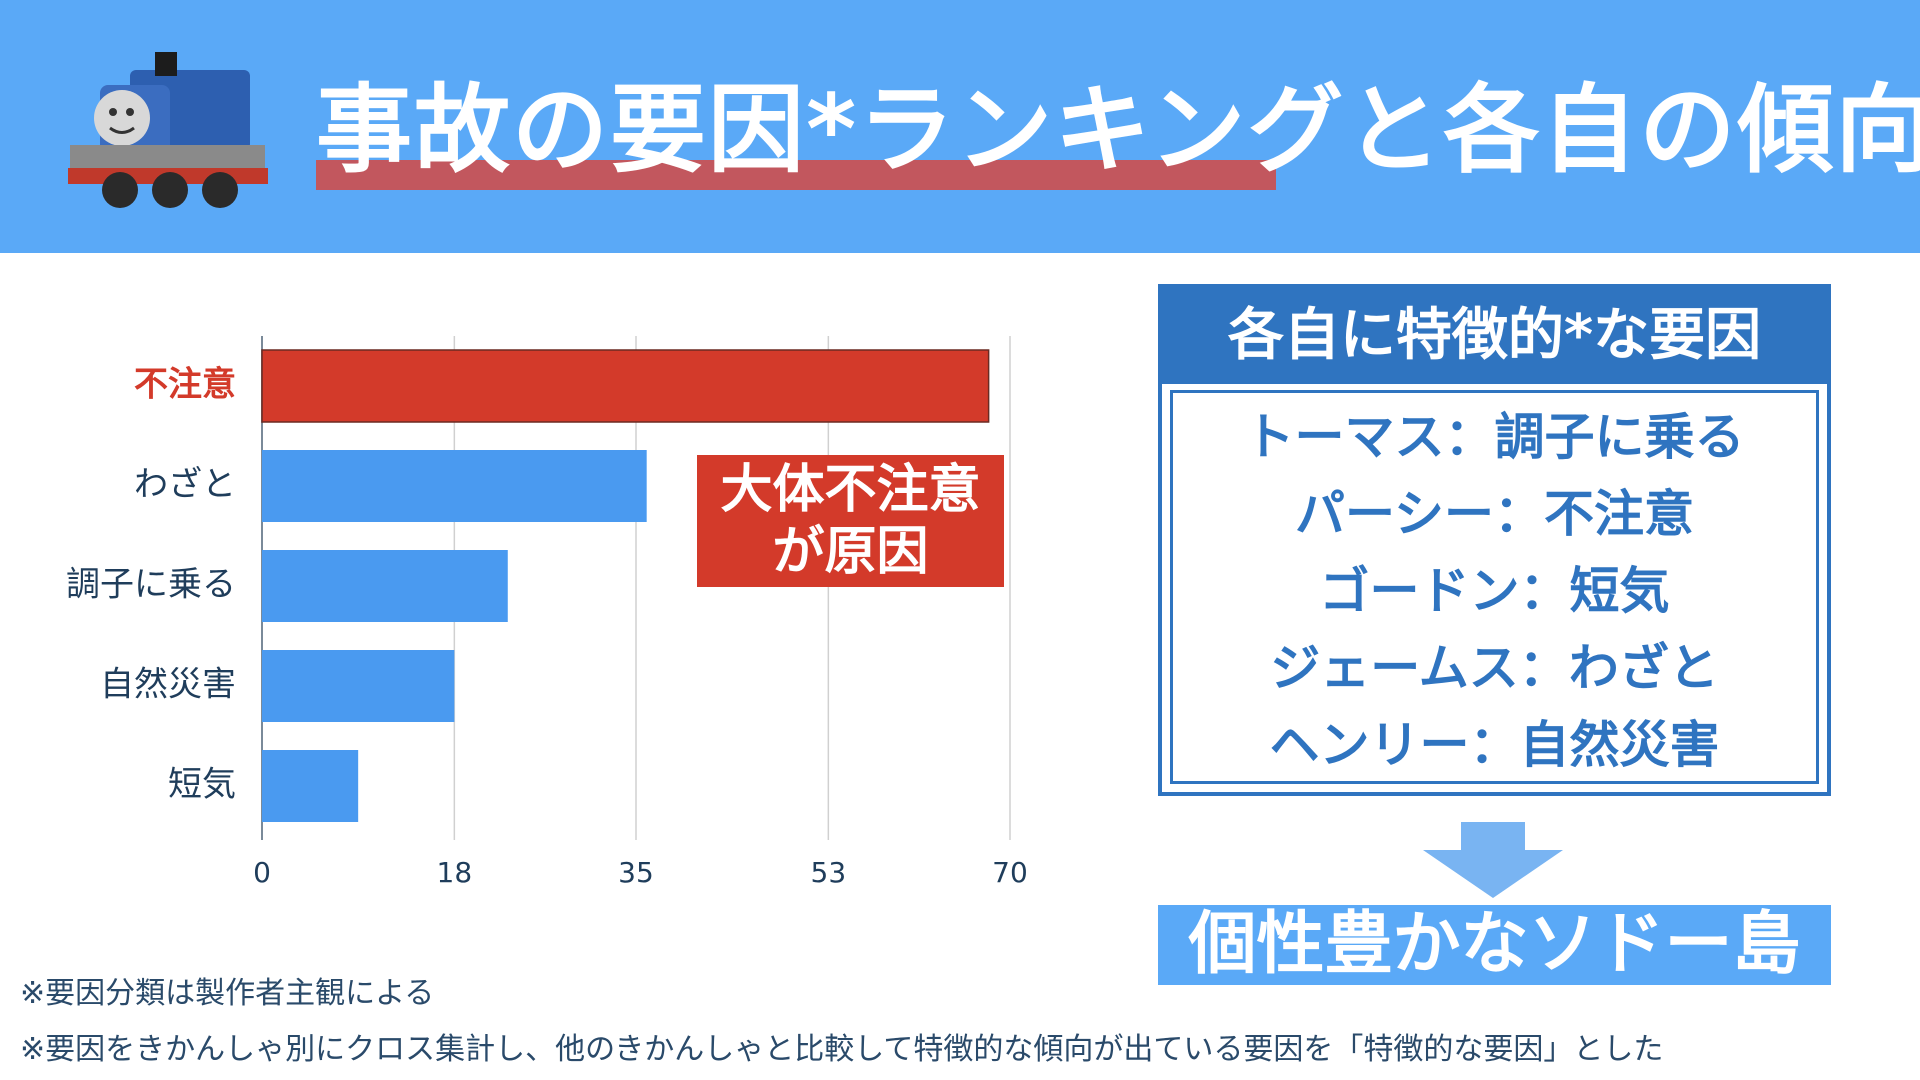 Image resolution: width=1920 pixels, height=1080 pixels. What do you see at coordinates (151, 585) in the screenshot?
I see `category-label: 調子に乗る` at bounding box center [151, 585].